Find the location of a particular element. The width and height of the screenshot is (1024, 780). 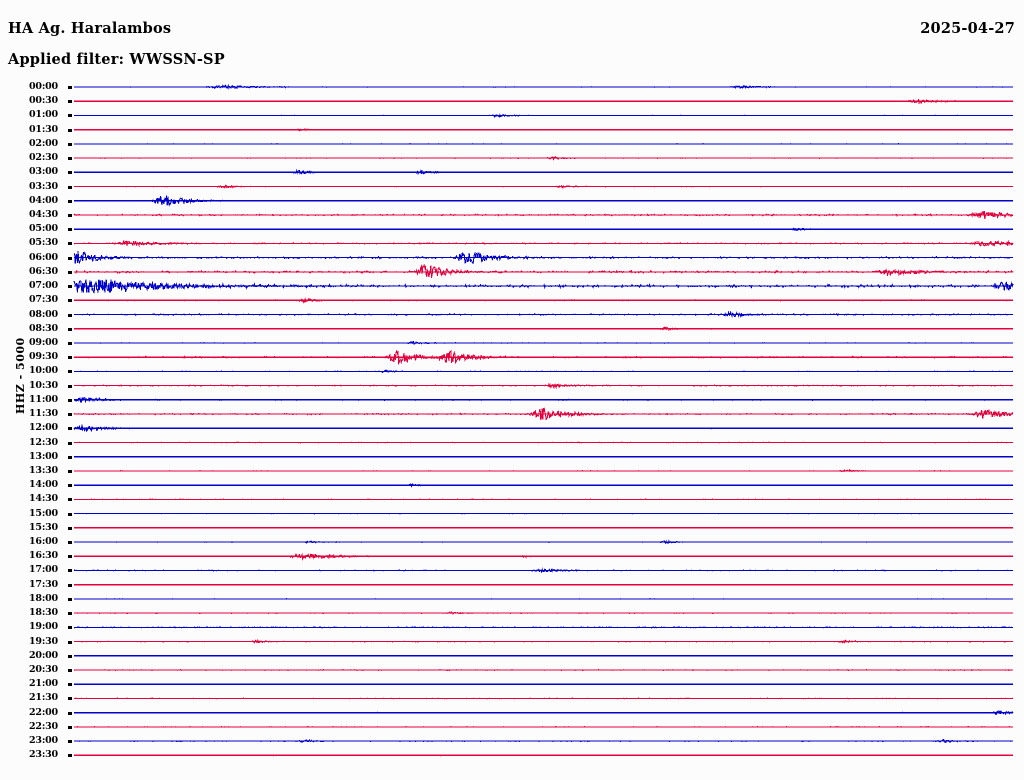

time-label-2230: 22:30 is located at coordinates (43, 726).